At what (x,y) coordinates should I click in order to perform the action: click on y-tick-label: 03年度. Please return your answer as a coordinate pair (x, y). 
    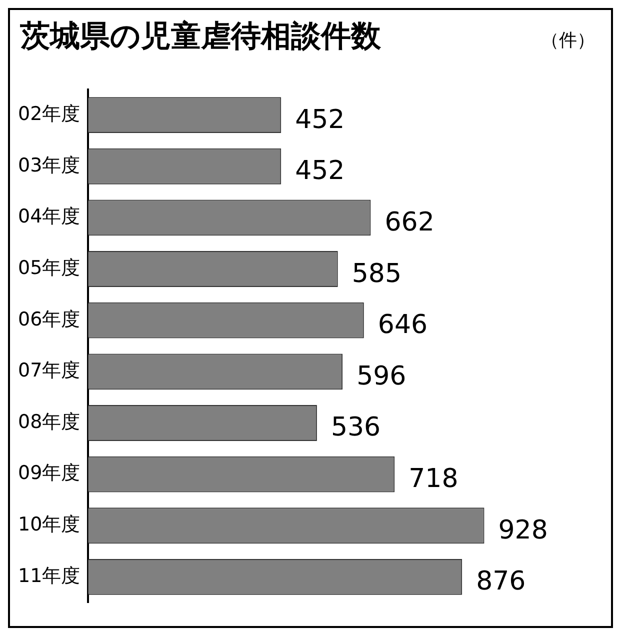
    Looking at the image, I should click on (49, 165).